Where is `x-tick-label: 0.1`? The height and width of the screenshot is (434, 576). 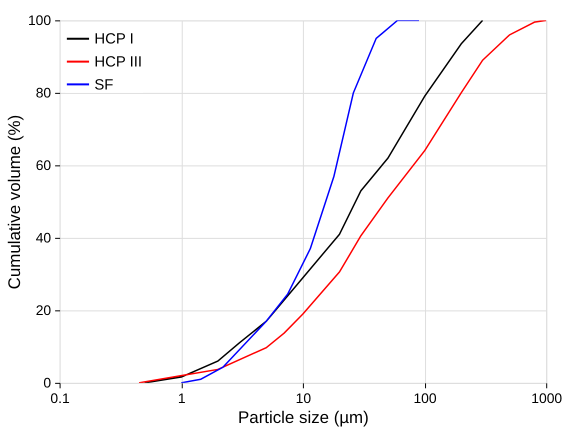
x-tick-label: 0.1 is located at coordinates (60, 398).